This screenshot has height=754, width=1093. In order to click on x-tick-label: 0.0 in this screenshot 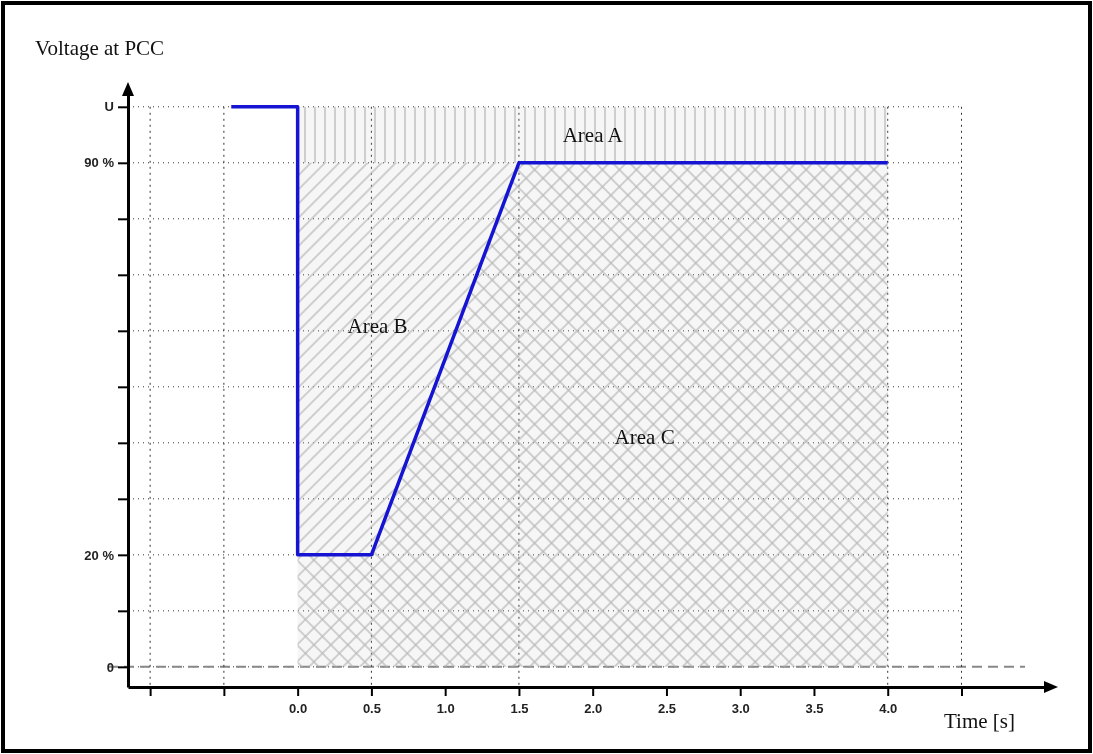, I will do `click(298, 709)`.